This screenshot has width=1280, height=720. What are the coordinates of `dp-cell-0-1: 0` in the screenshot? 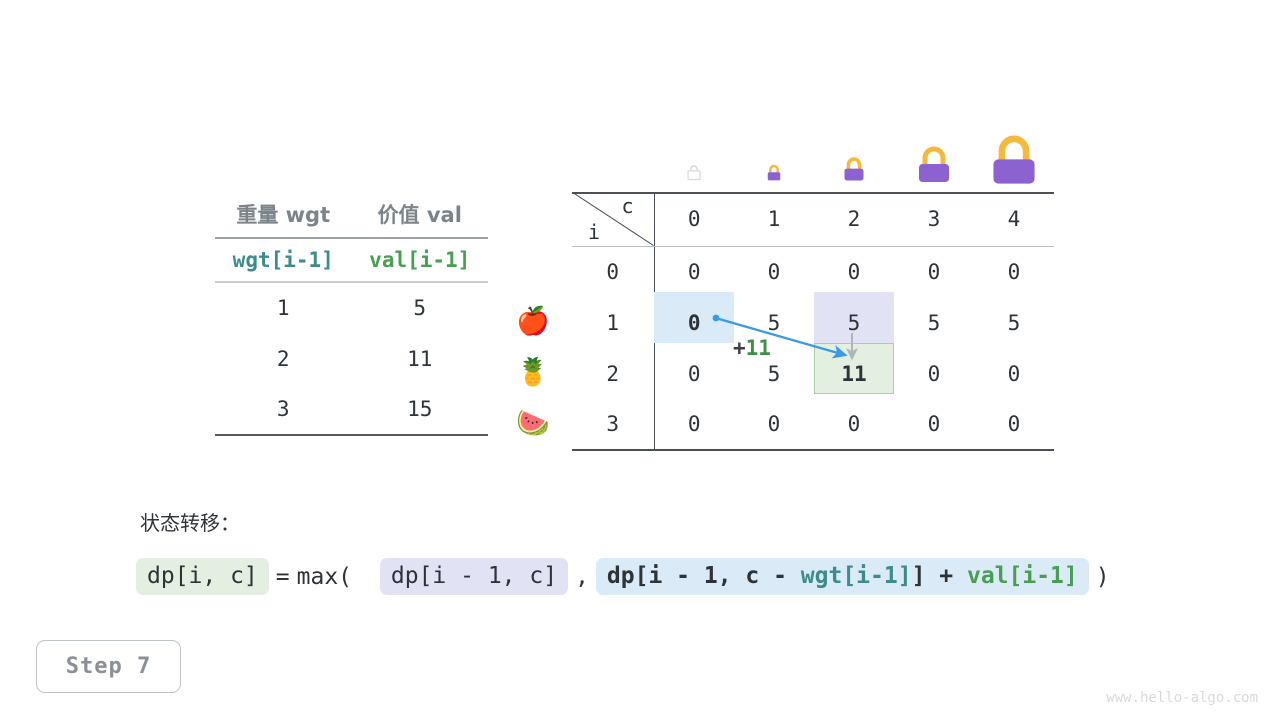 It's located at (774, 271).